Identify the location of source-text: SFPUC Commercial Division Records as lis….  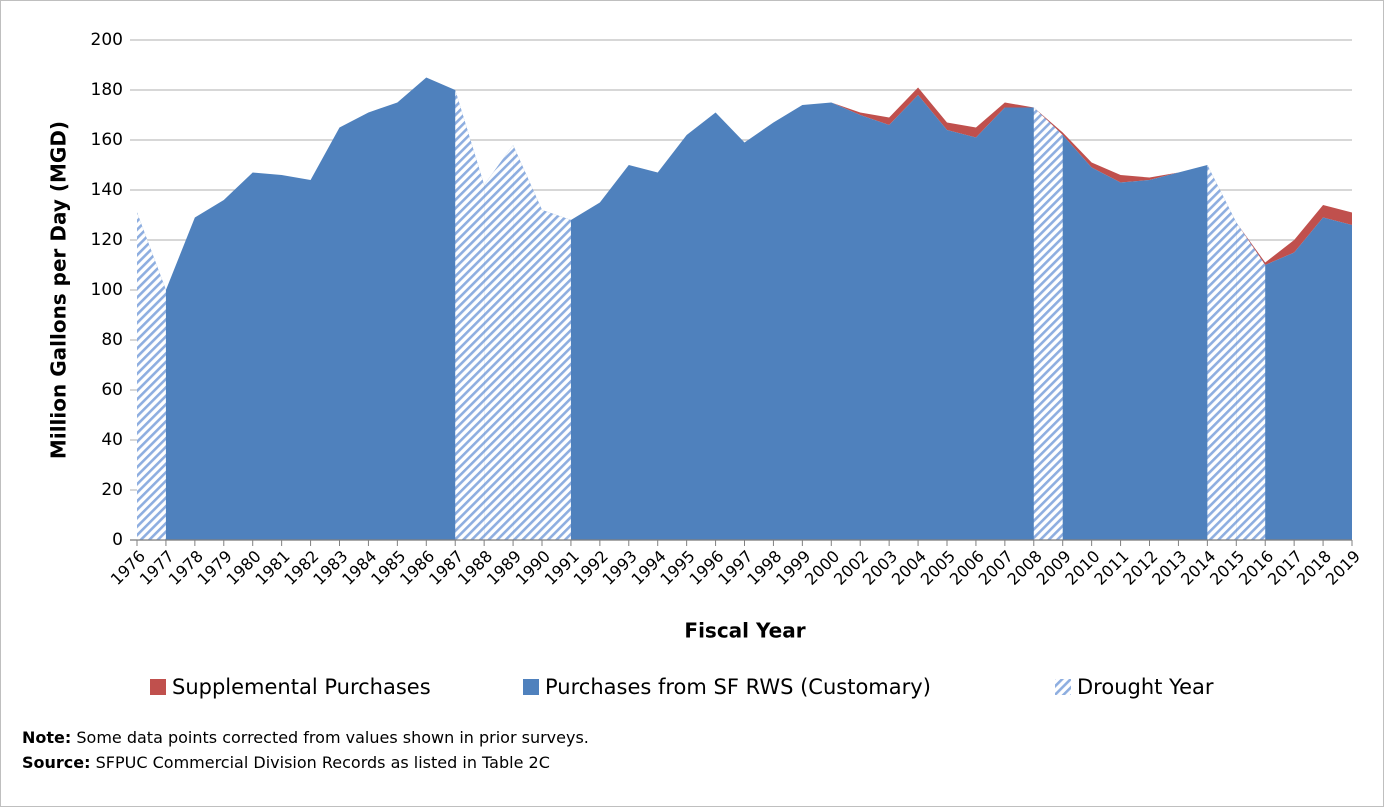
(323, 762).